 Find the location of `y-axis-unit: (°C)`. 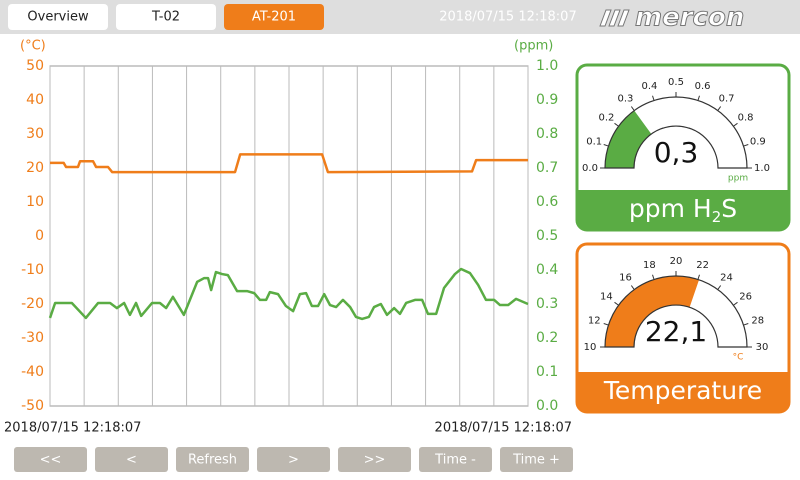

y-axis-unit: (°C) is located at coordinates (33, 46).